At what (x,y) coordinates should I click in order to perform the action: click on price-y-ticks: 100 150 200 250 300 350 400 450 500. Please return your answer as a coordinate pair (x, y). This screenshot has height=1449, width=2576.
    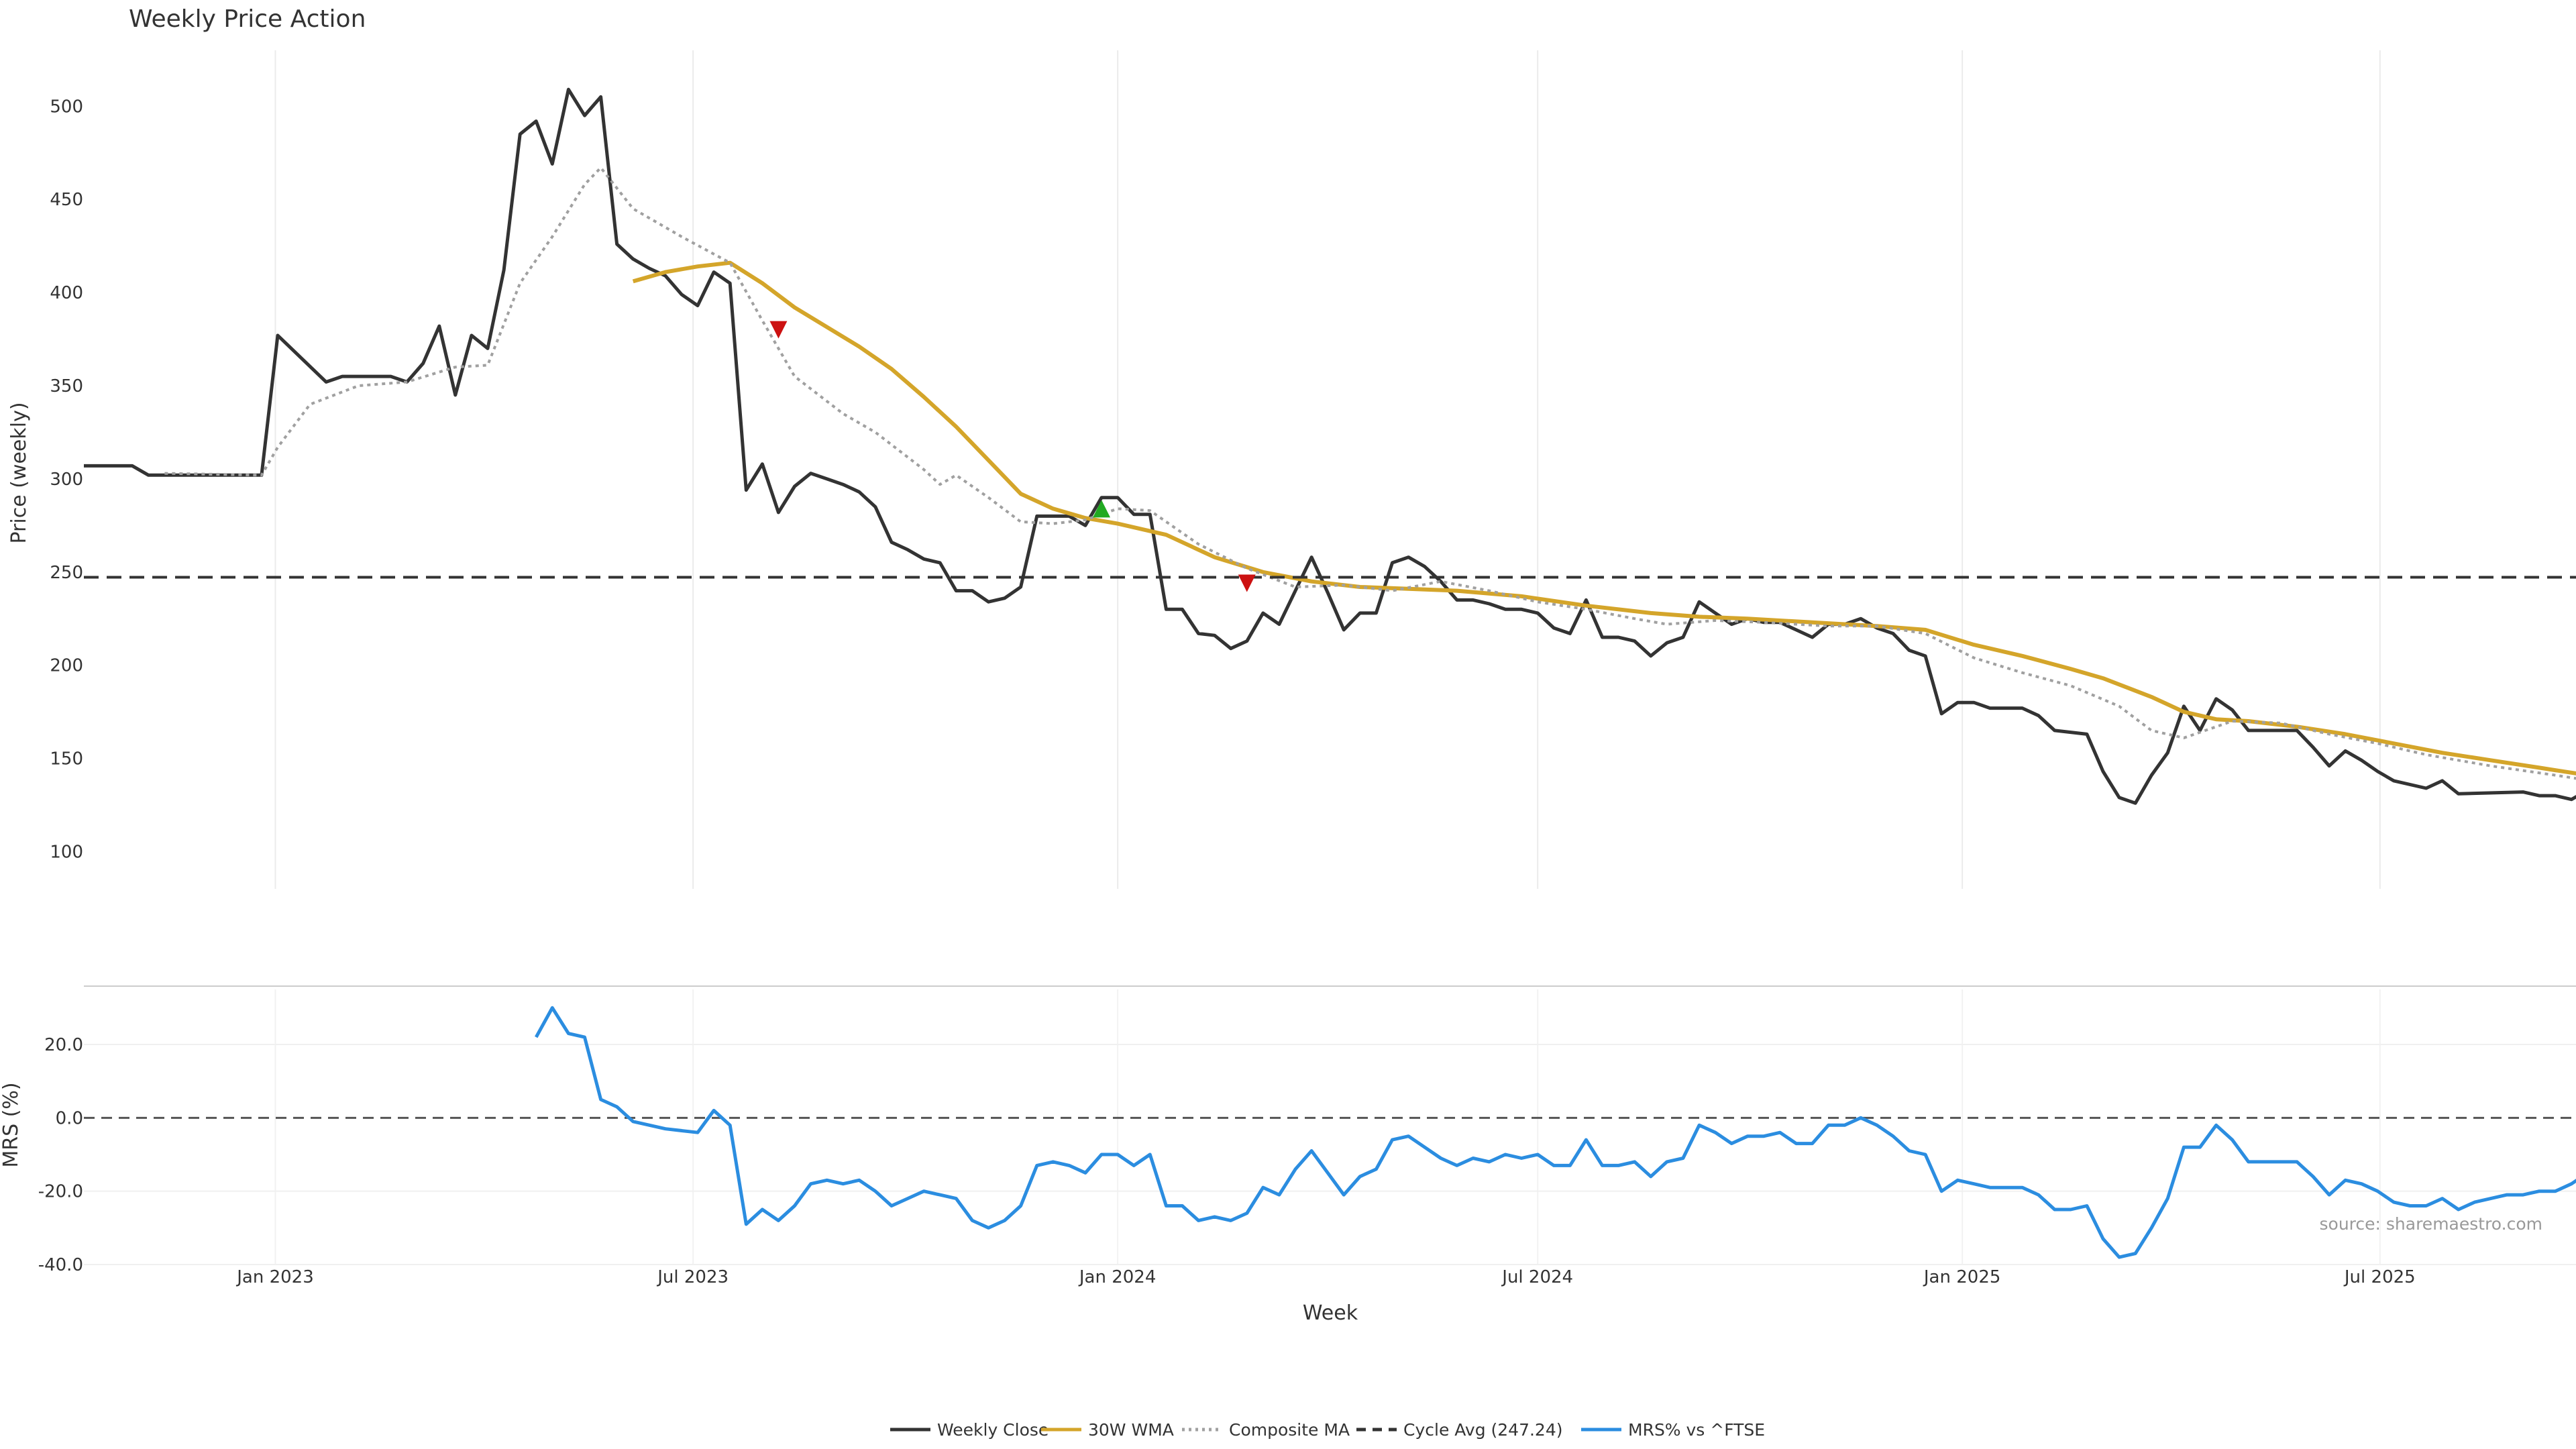
    Looking at the image, I should click on (66, 479).